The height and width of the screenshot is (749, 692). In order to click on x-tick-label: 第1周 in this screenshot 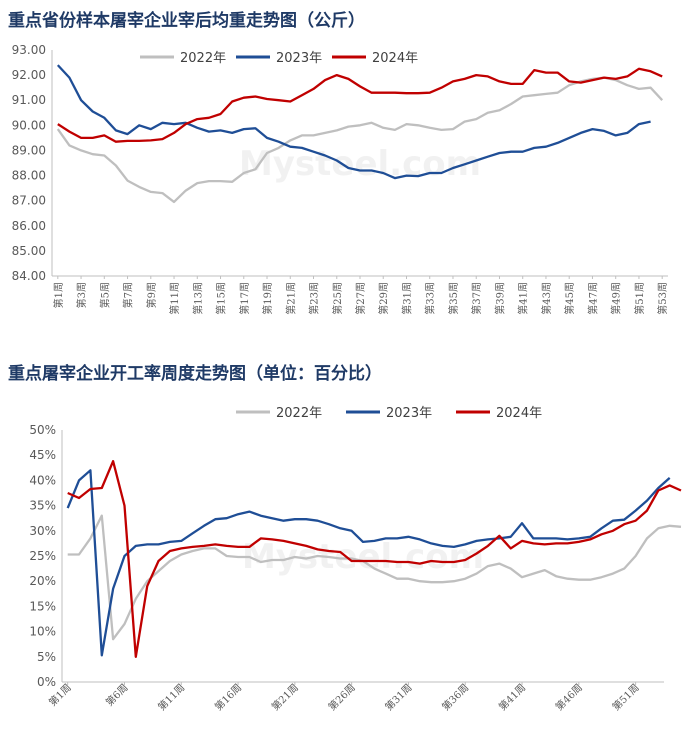, I will do `click(58, 295)`.